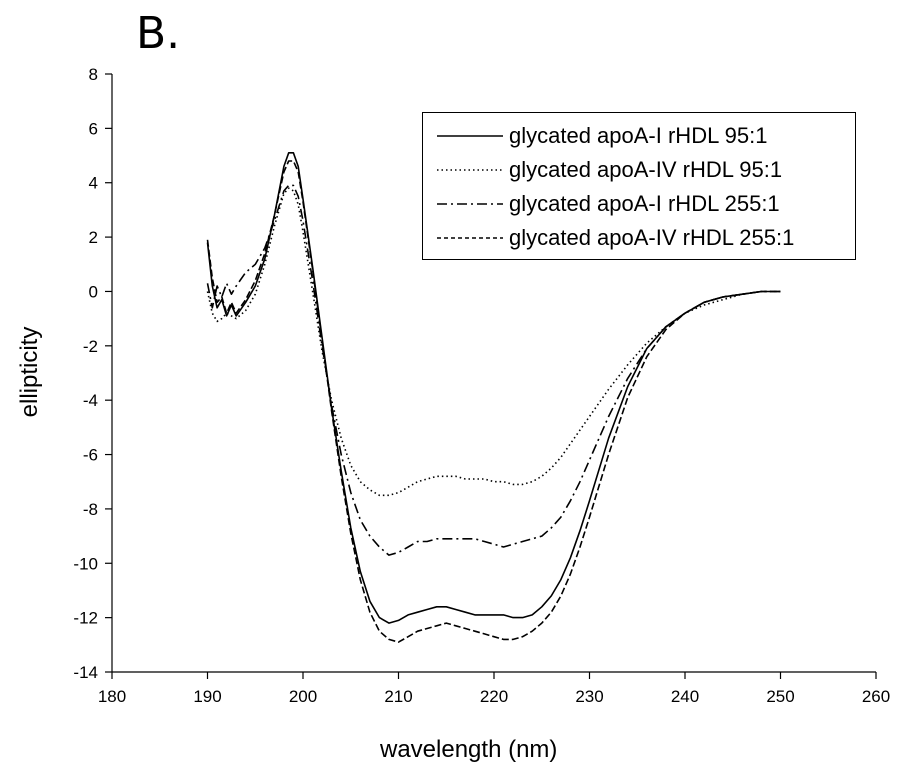 The width and height of the screenshot is (904, 778). Describe the element at coordinates (85, 618) in the screenshot. I see `y-tick-label: -12` at that location.